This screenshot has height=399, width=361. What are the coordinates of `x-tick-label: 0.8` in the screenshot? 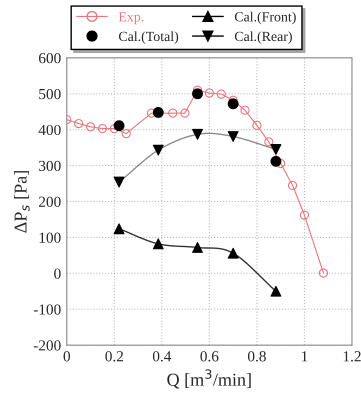 It's located at (257, 356).